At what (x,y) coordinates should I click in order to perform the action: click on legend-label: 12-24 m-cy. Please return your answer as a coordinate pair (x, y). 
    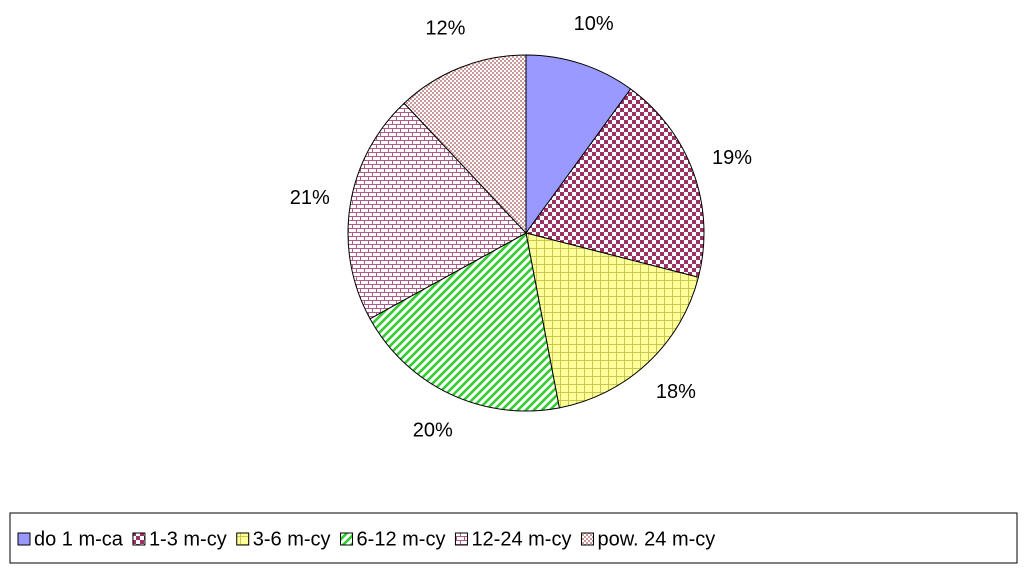
    Looking at the image, I should click on (521, 539).